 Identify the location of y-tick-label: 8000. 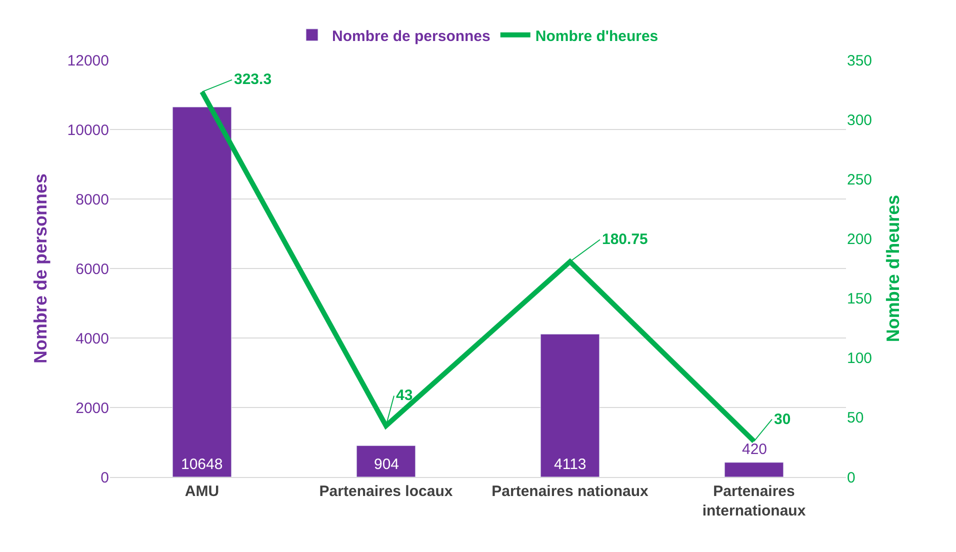
(92, 199).